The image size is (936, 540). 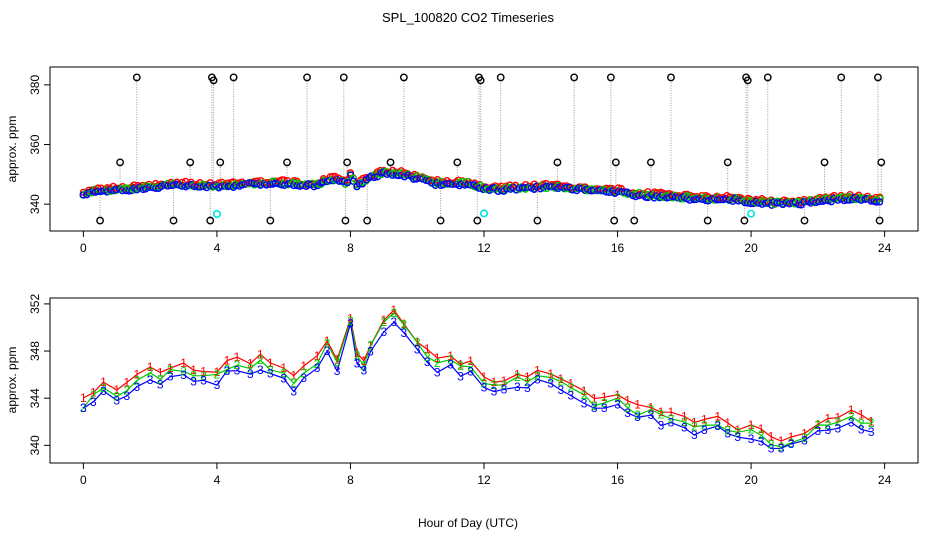 What do you see at coordinates (751, 248) in the screenshot?
I see `top-x-tick-label: 20` at bounding box center [751, 248].